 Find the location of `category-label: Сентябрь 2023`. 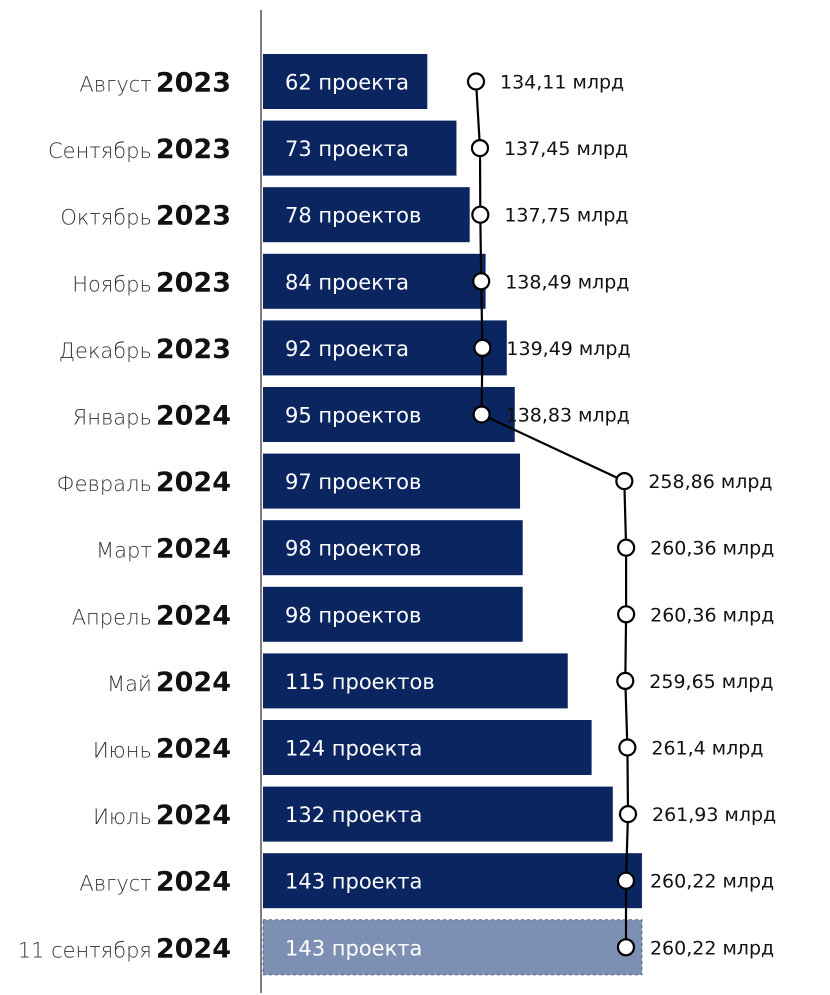

category-label: Сентябрь 2023 is located at coordinates (139, 149).